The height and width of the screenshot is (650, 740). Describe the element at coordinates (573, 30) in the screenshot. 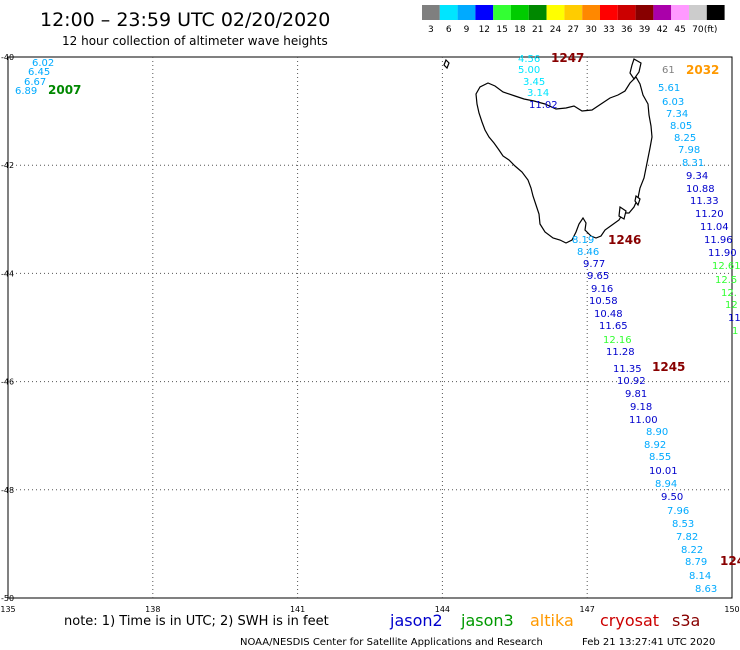

I see `scale-label: 27` at that location.